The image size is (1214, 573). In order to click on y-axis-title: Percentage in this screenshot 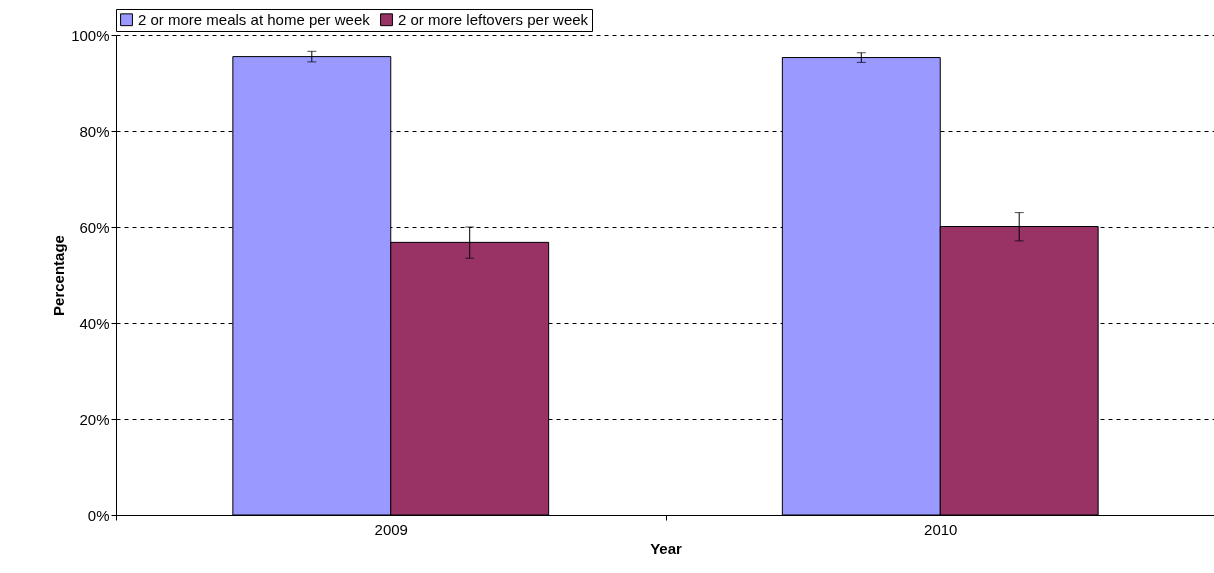, I will do `click(59, 275)`.